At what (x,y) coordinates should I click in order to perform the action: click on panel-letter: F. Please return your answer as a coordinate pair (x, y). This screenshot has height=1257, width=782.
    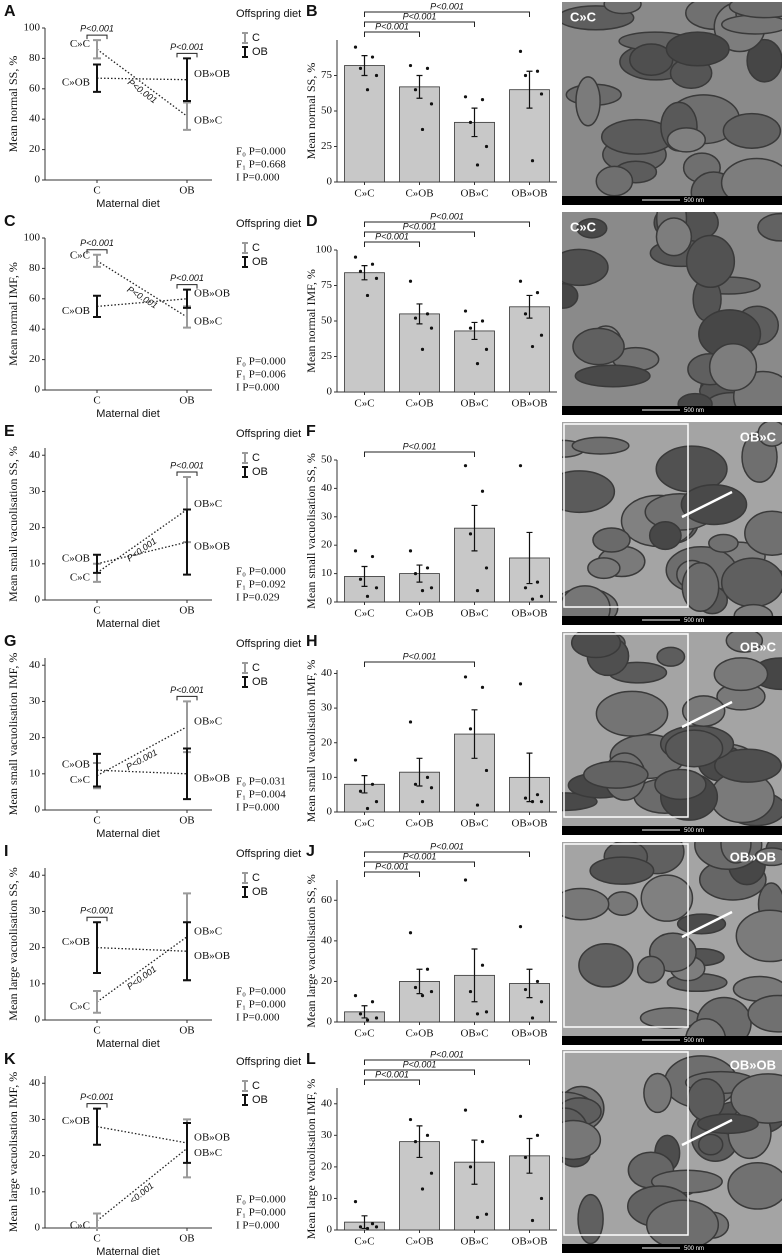
    Looking at the image, I should click on (311, 431).